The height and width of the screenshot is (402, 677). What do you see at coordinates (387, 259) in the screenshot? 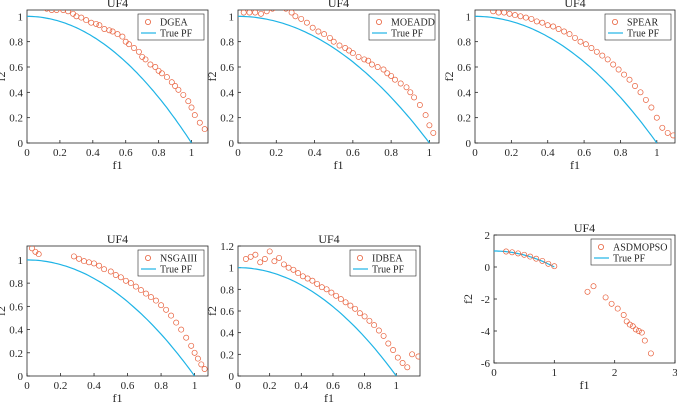
I see `legend-label-algorithm: IDBEA` at bounding box center [387, 259].